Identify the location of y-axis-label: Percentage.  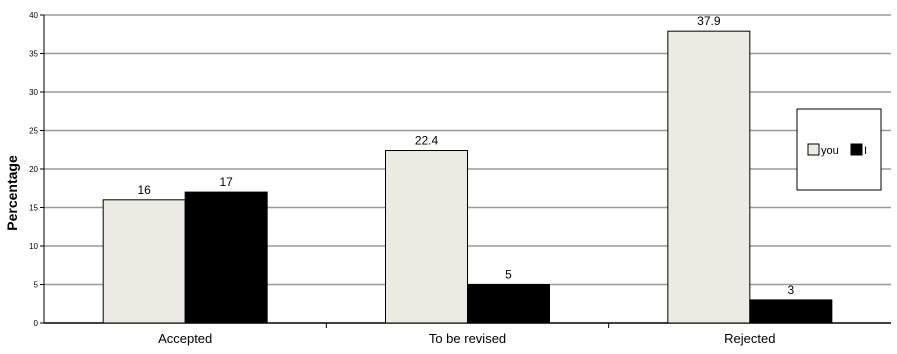
(12, 193).